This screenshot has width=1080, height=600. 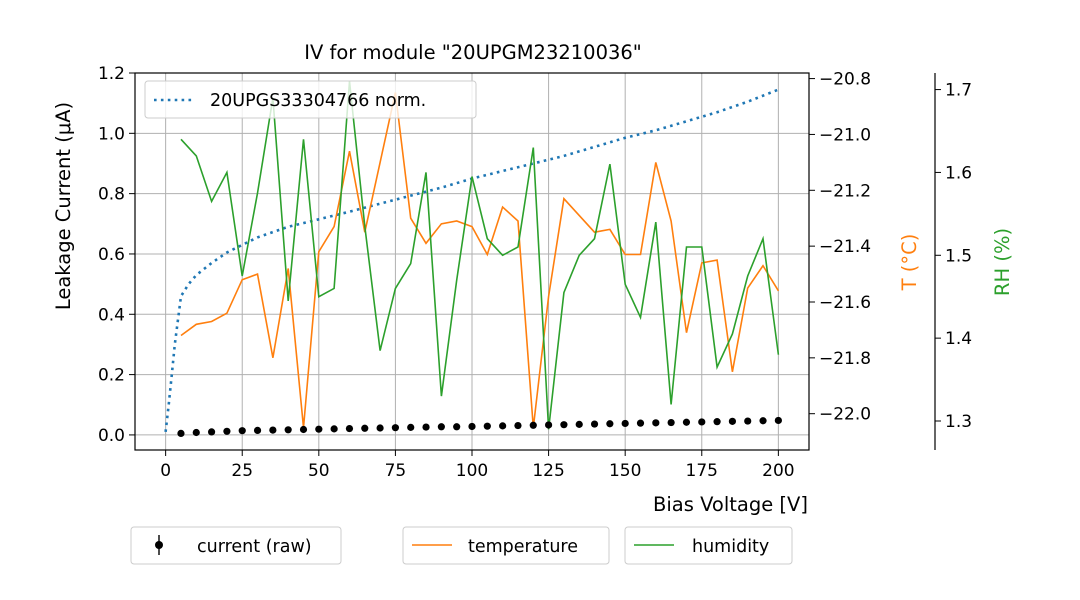 I want to click on legend-norm-label: 20UPGS33304766 norm., so click(x=318, y=101).